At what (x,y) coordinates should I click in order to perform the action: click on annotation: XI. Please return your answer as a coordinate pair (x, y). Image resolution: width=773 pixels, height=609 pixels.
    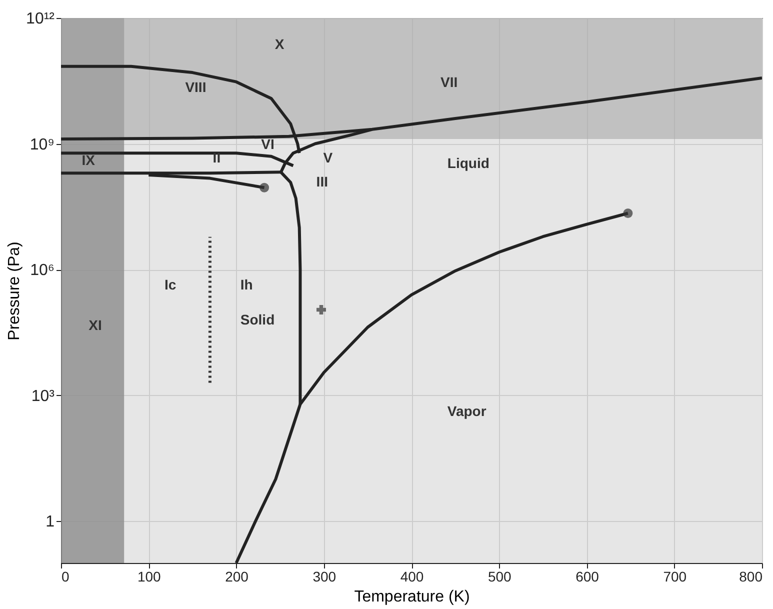
    Looking at the image, I should click on (95, 324).